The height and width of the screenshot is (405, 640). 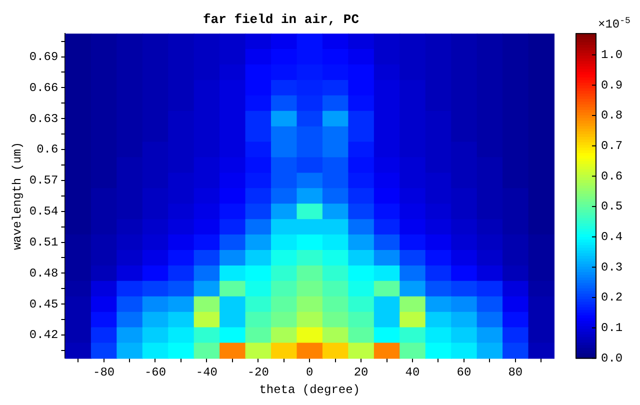 I want to click on y-tick-label: 0.48, so click(x=43, y=273).